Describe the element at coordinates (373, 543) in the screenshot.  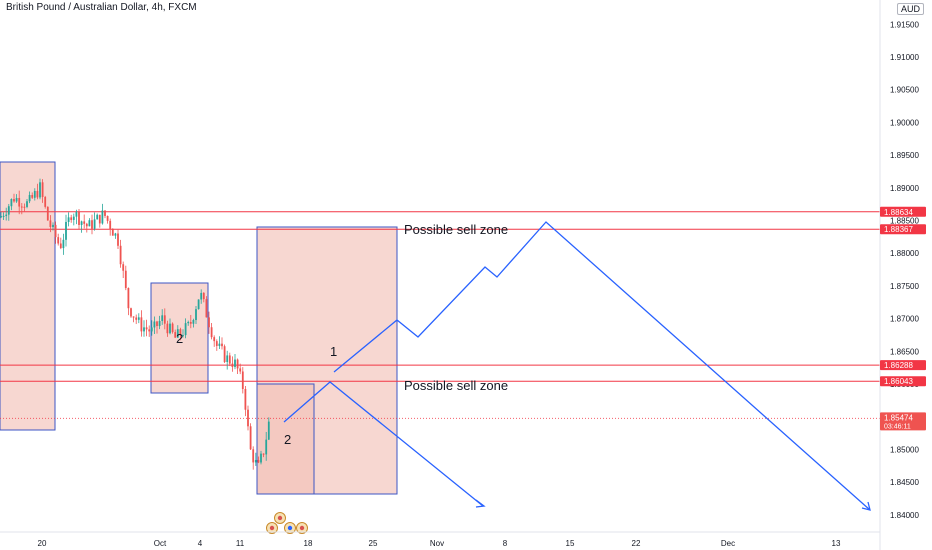
I see `time-tick-label: 25` at that location.